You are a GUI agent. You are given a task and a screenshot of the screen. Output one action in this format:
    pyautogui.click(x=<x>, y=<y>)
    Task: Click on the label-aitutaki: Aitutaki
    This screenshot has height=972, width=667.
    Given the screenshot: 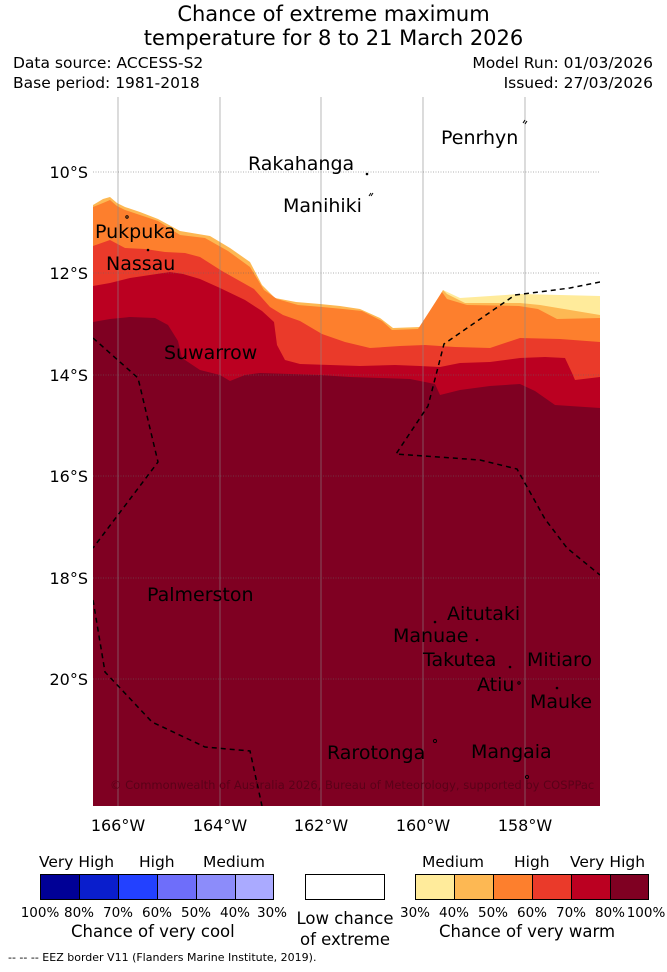 What is the action you would take?
    pyautogui.click(x=483, y=614)
    